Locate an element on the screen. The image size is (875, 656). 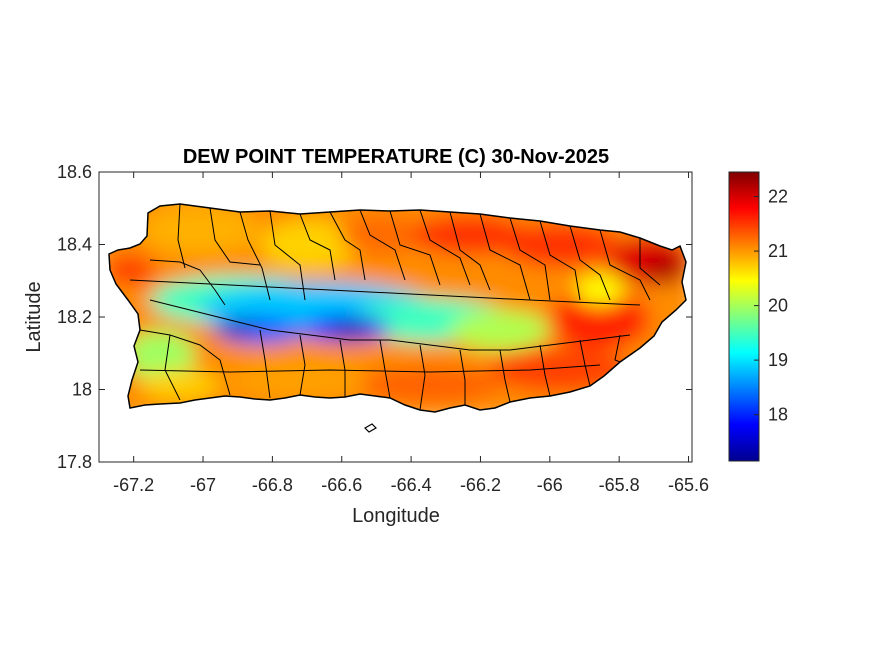
colorbar-tick-label: 21 is located at coordinates (778, 251).